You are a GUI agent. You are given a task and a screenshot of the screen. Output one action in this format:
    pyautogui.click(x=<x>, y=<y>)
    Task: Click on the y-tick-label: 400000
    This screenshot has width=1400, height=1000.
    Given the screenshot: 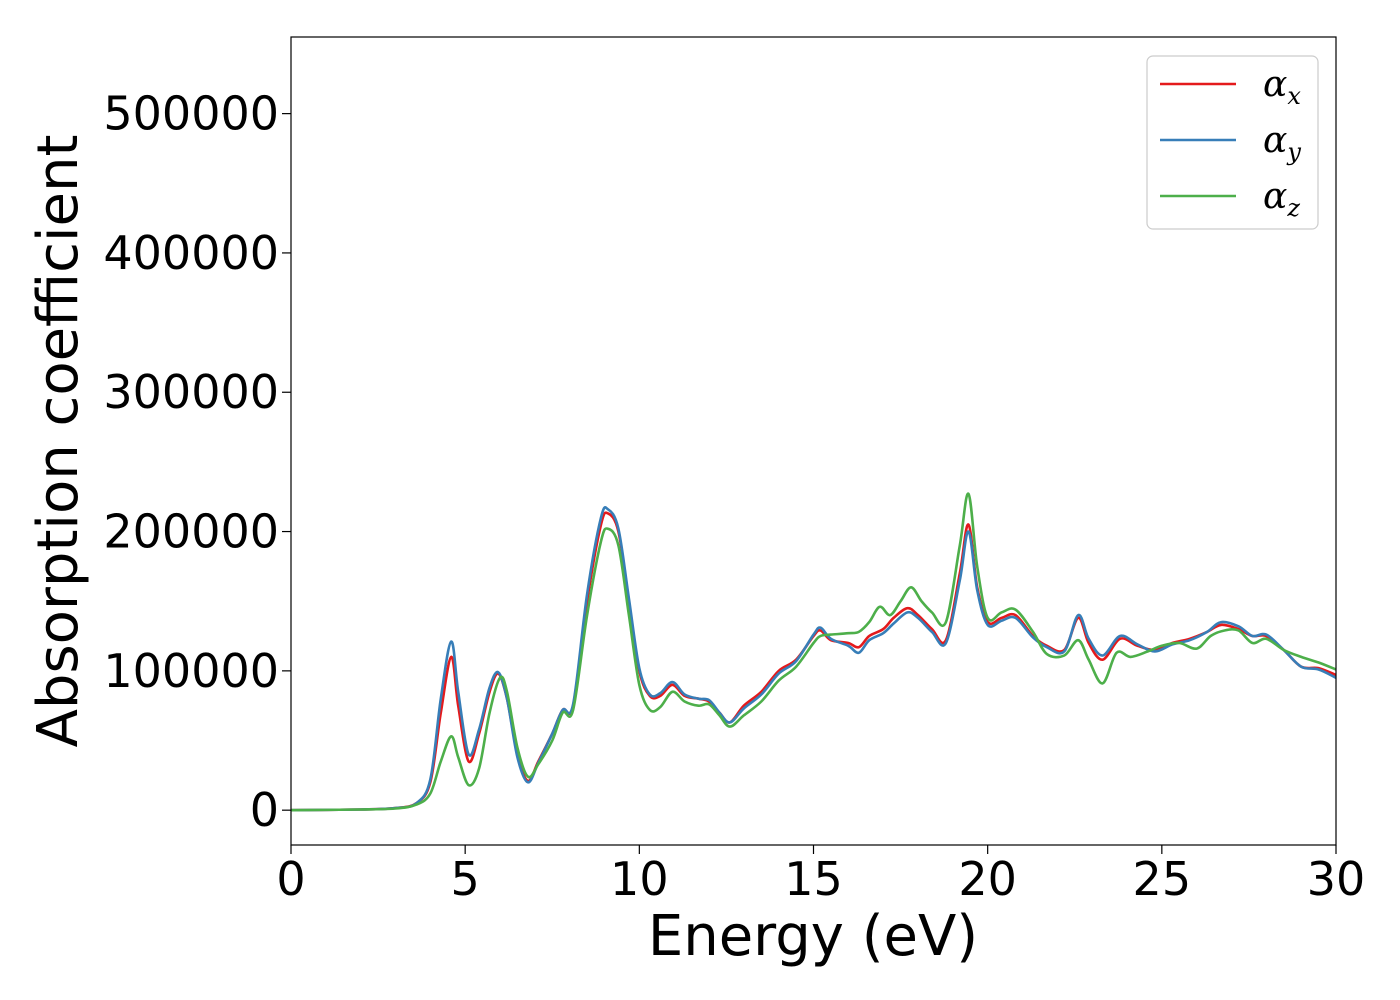 What is the action you would take?
    pyautogui.click(x=191, y=253)
    